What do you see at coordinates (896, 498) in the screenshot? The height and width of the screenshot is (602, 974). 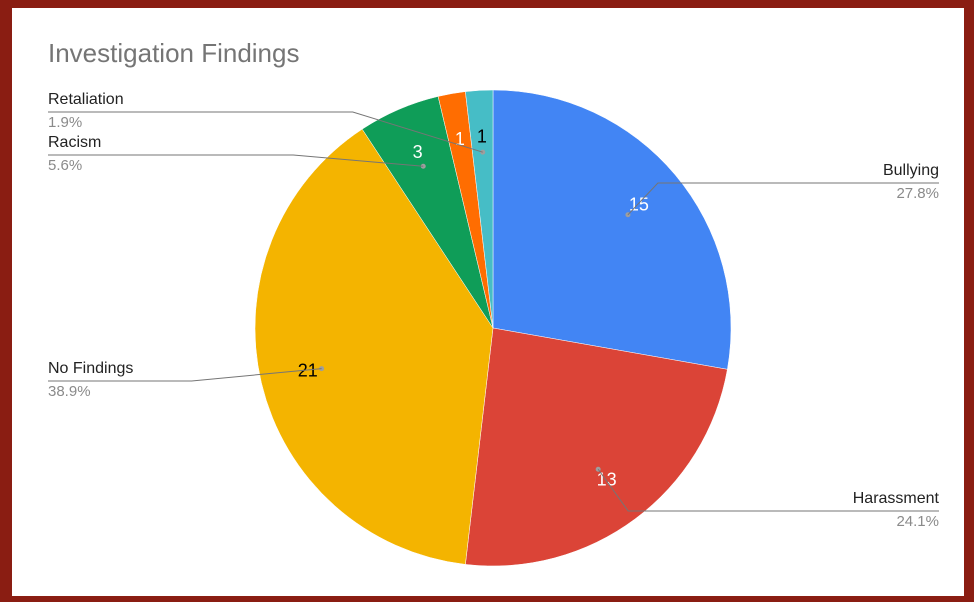 I see `category-label: Harassment` at bounding box center [896, 498].